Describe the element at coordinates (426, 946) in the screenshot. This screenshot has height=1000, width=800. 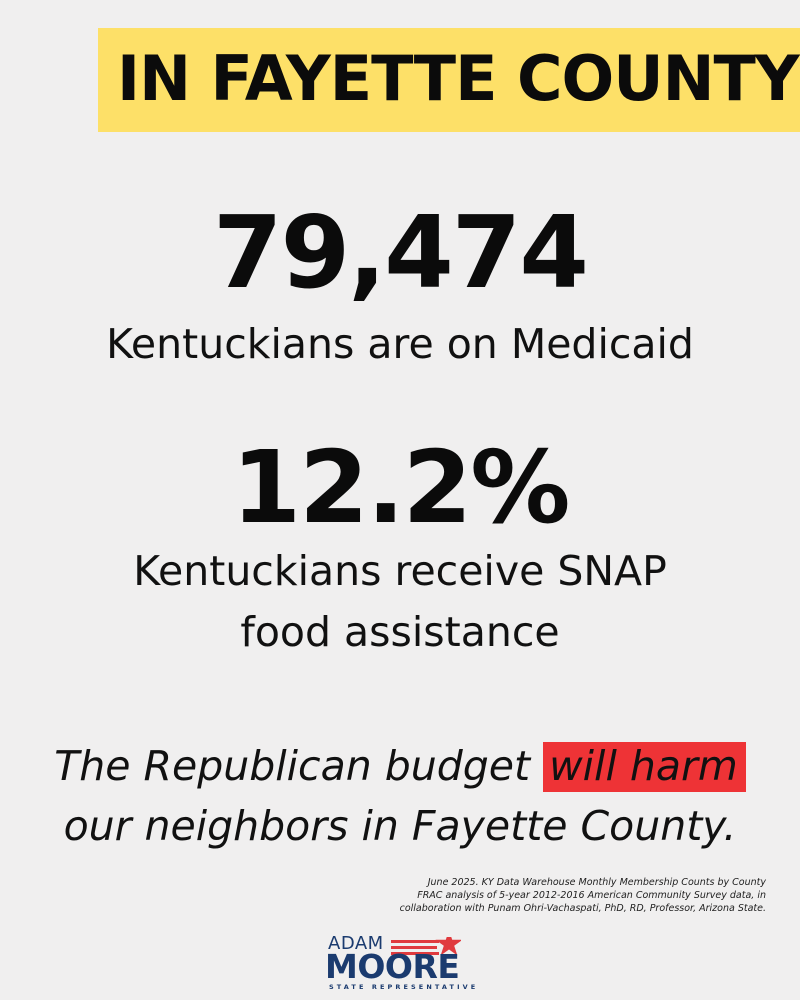
I see `star-icon` at that location.